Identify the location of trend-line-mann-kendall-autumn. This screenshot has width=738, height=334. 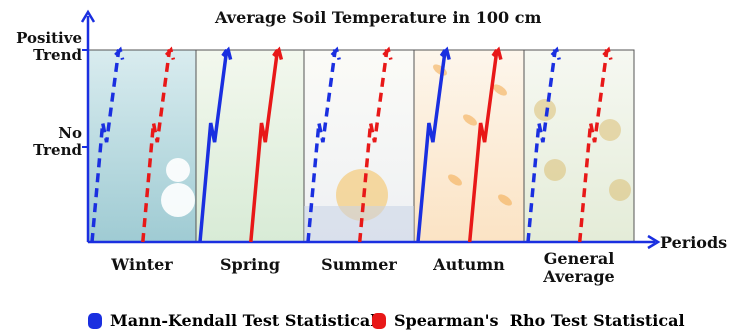
(433, 144).